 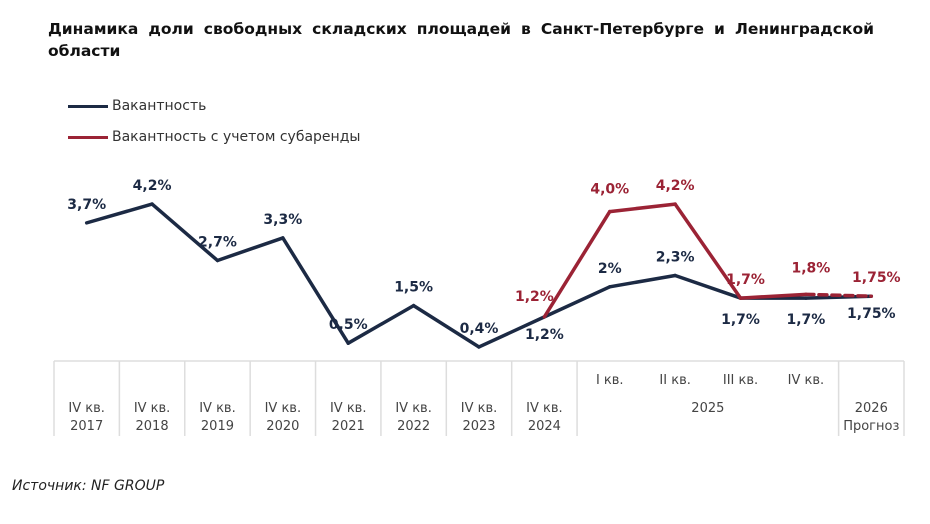 I want to click on x-tick-label: 2022, so click(x=413, y=426).